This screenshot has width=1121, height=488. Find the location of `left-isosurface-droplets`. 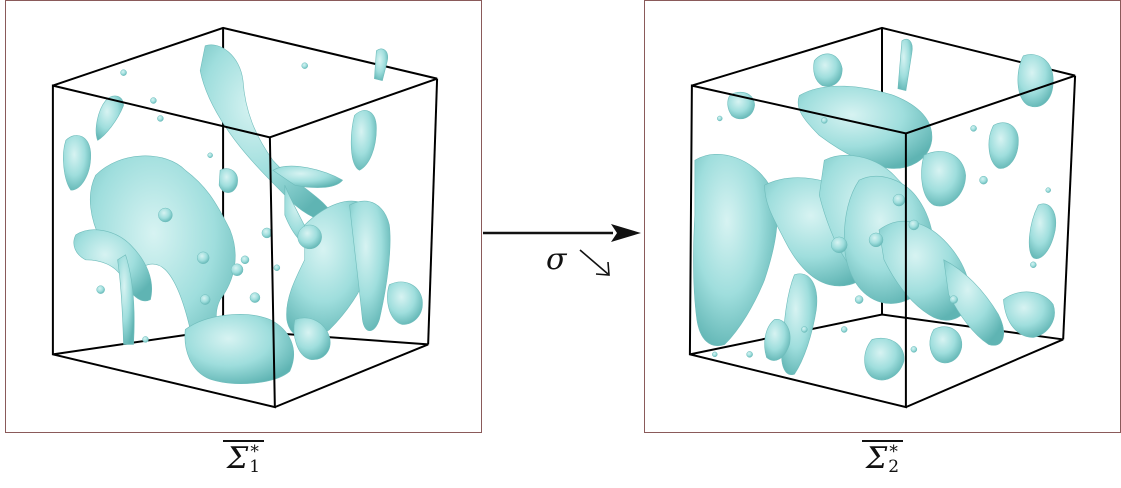

left-isosurface-droplets is located at coordinates (209, 202).